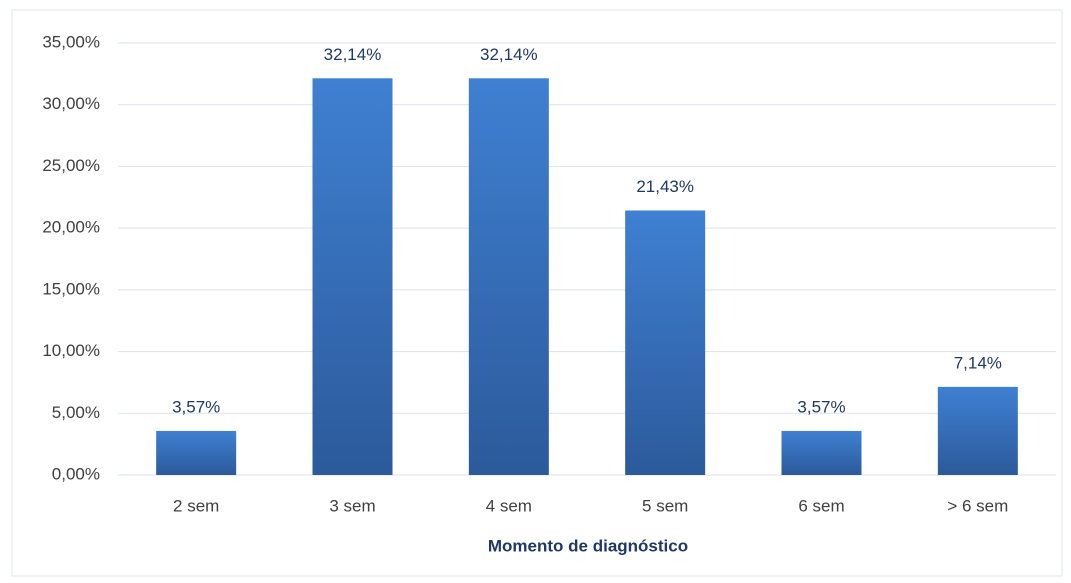  Describe the element at coordinates (71, 165) in the screenshot. I see `y-tick-label: 25,00%` at that location.